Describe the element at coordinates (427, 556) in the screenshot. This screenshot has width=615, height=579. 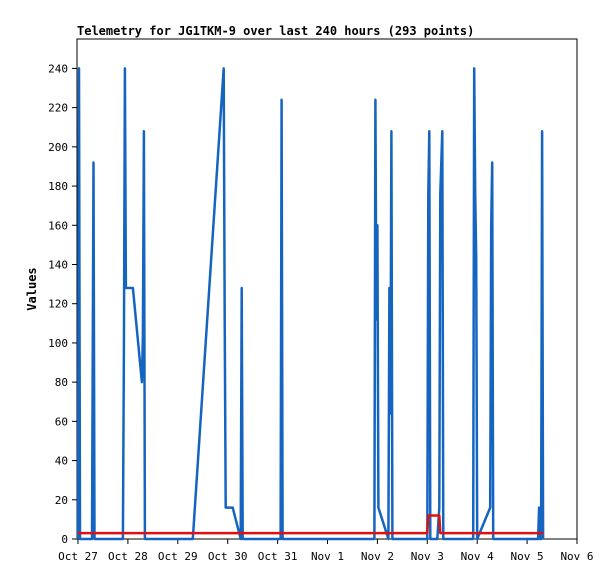
I see `x-tick-label: Nov 3` at that location.